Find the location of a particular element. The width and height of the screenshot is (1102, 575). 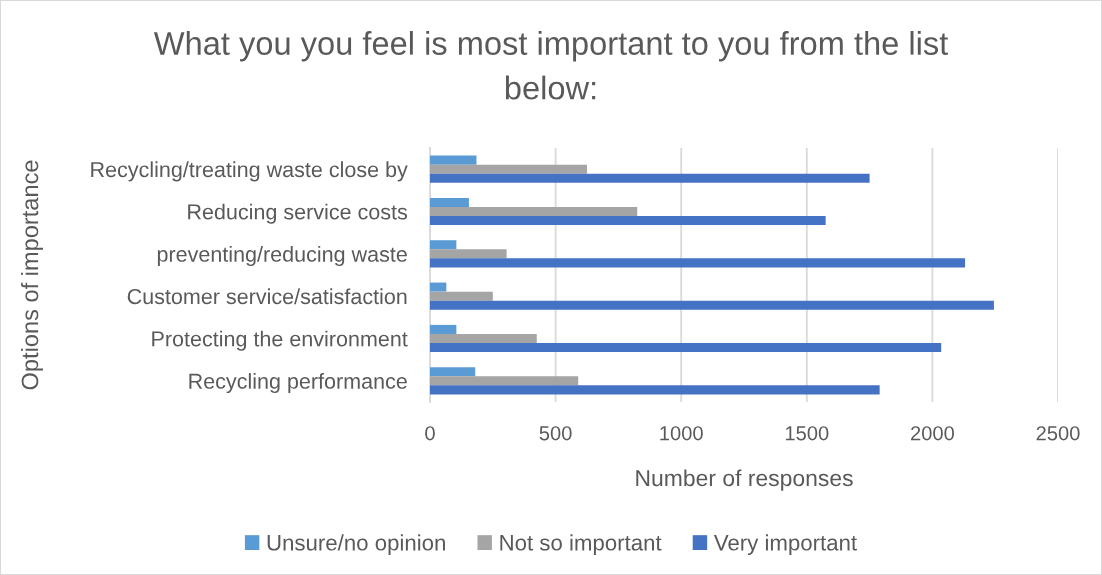

x-axis-title: Number of responses is located at coordinates (744, 480).